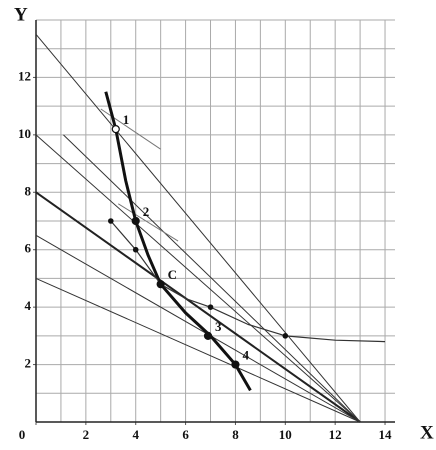  Describe the element at coordinates (185, 434) in the screenshot. I see `x-tick-label: 6` at that location.